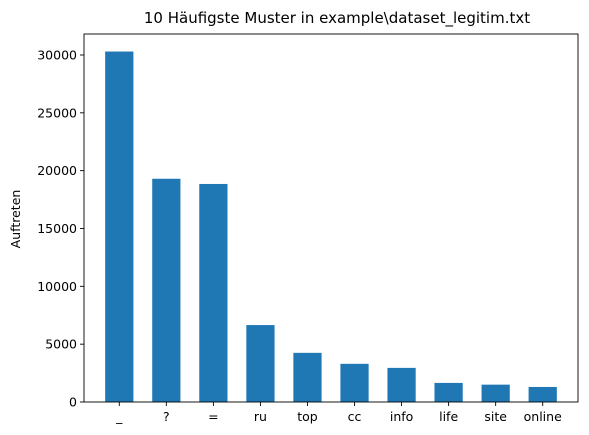 The image size is (589, 435). What do you see at coordinates (57, 228) in the screenshot?
I see `y-tick-label: 15000` at bounding box center [57, 228].